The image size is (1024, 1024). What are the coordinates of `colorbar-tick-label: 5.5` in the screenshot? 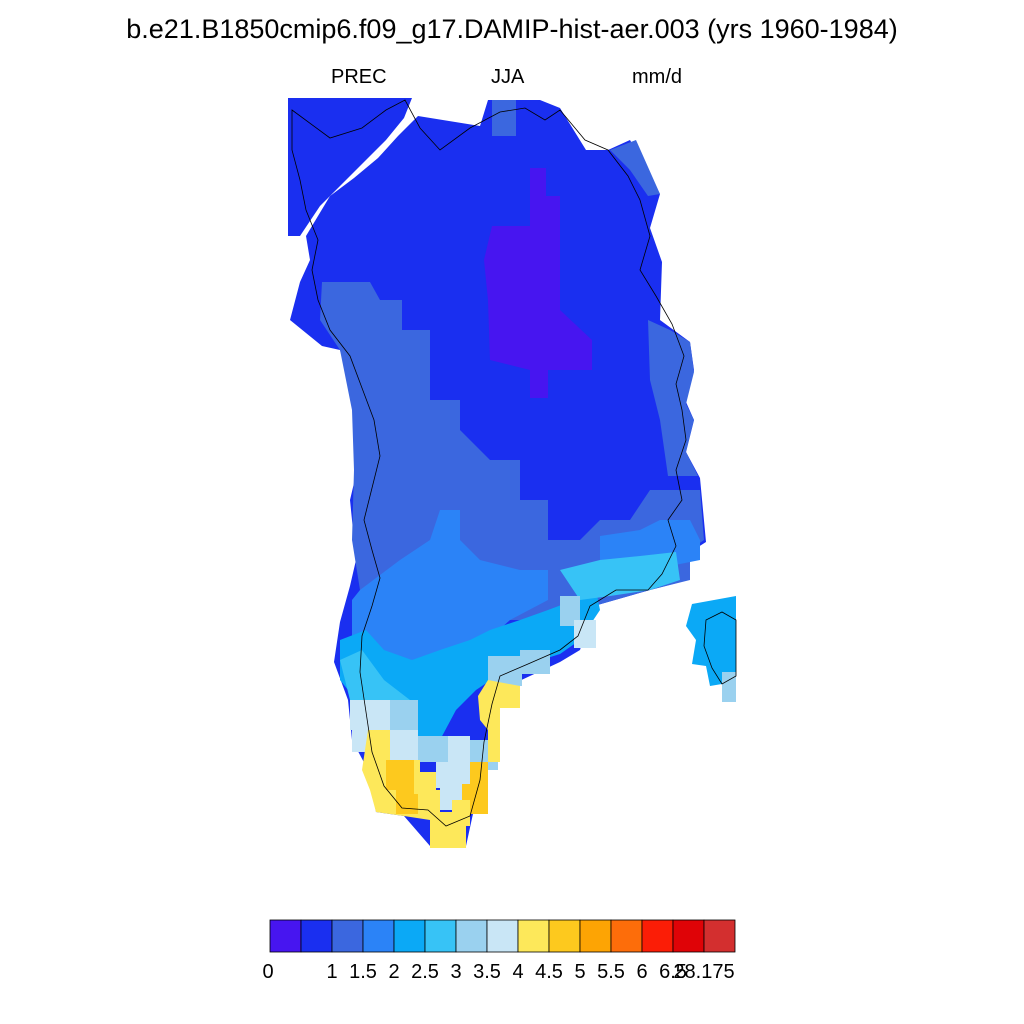 It's located at (611, 972).